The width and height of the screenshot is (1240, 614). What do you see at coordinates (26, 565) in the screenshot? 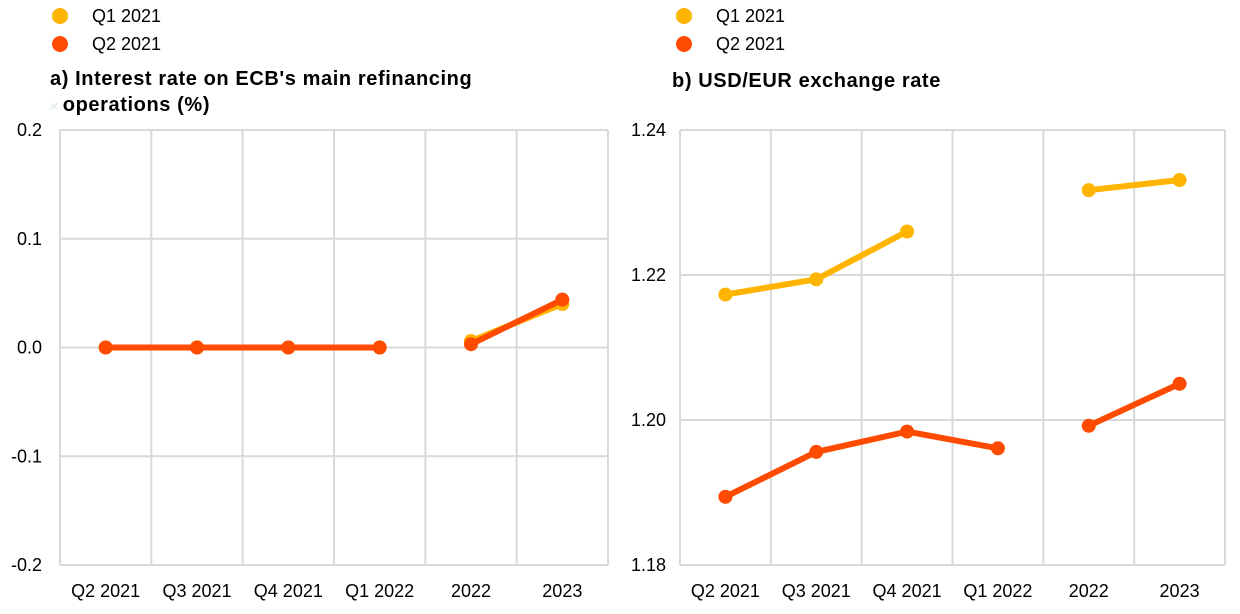
I see `chart-a-ytick-label: -0.2` at bounding box center [26, 565].